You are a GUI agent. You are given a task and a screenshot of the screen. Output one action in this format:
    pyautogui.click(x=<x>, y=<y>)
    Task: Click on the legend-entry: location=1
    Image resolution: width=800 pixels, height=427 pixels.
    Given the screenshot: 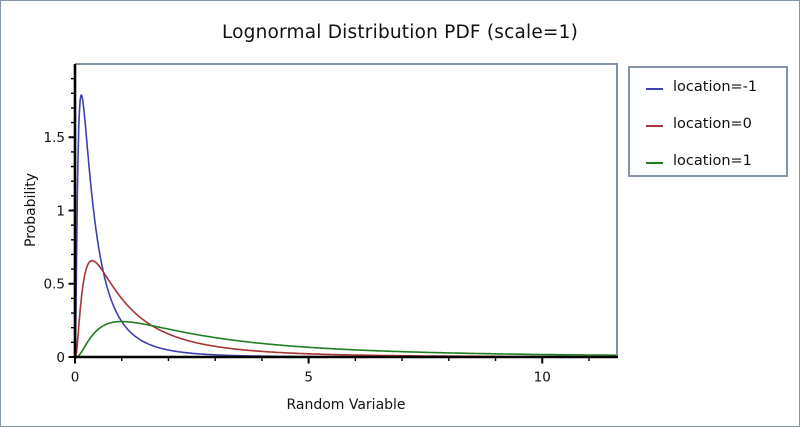 What is the action you would take?
    pyautogui.click(x=708, y=161)
    